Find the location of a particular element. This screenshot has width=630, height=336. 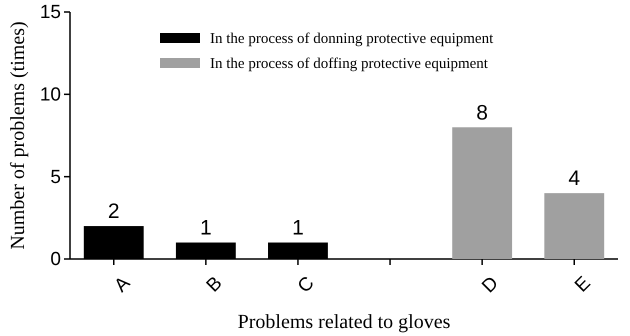

x-axis-title: Problems related to gloves is located at coordinates (344, 322).